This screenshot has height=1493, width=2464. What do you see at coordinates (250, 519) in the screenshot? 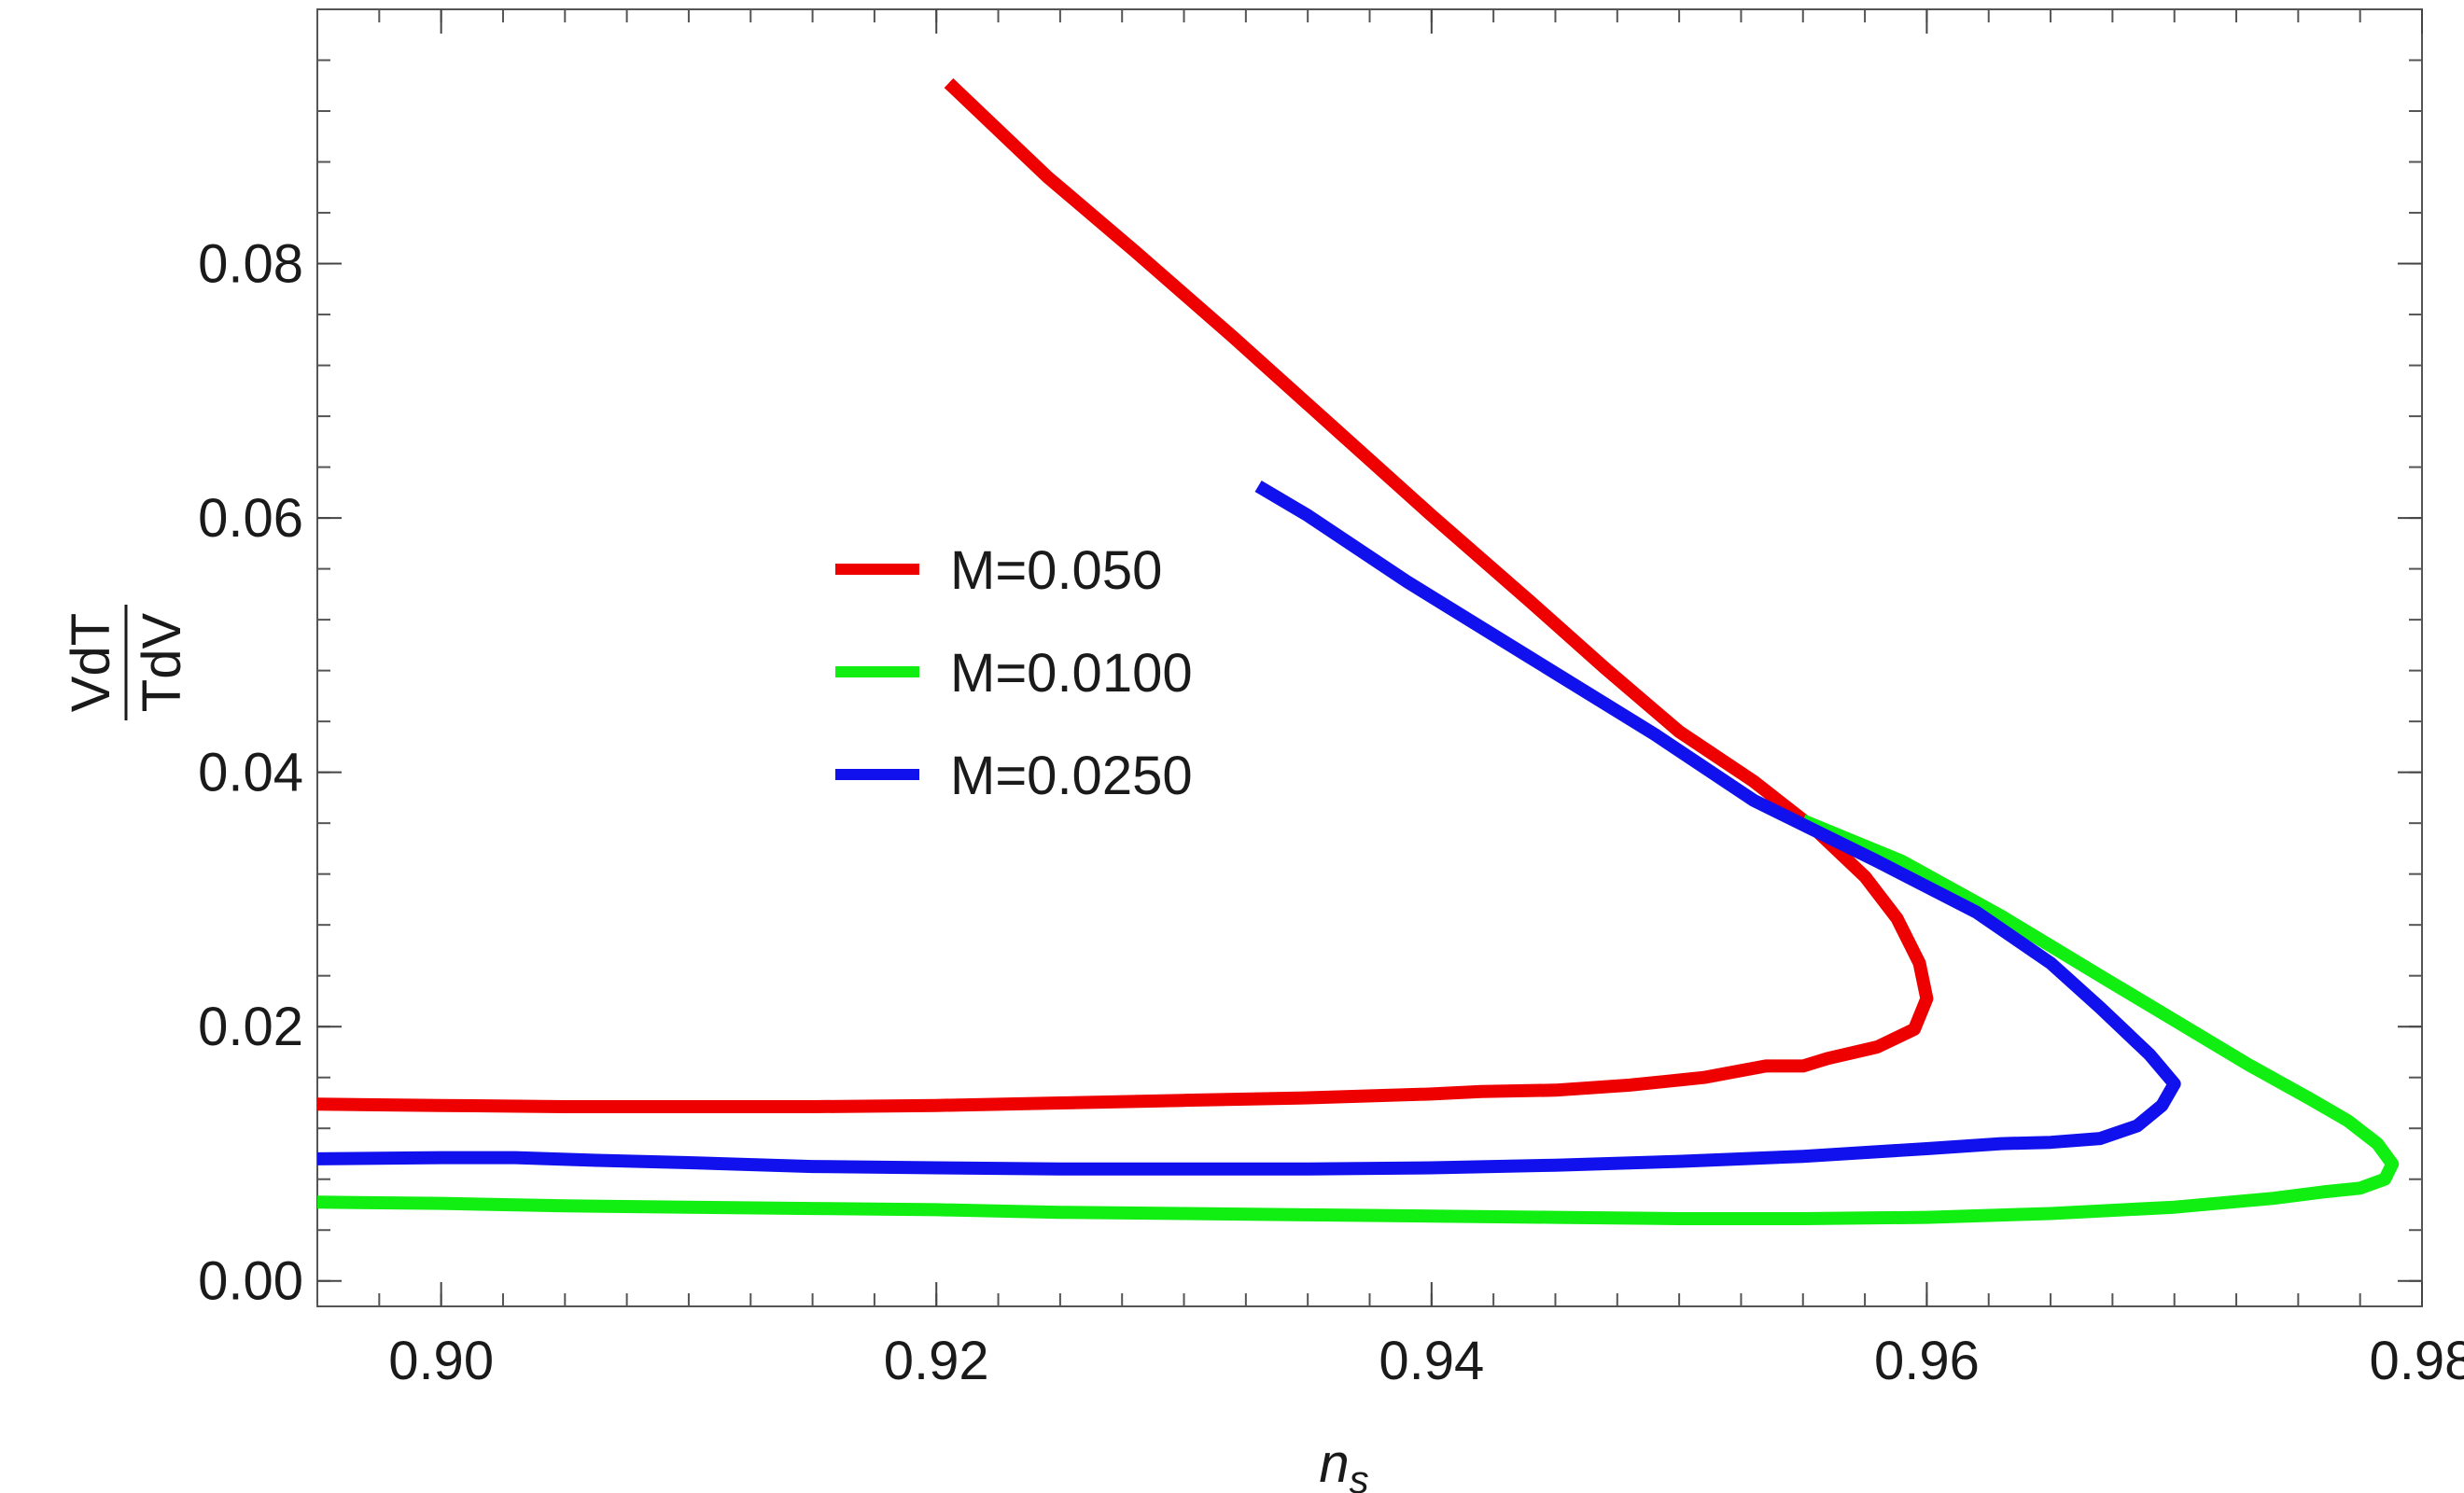
I see `y-tick-label: 0.06` at bounding box center [250, 519].